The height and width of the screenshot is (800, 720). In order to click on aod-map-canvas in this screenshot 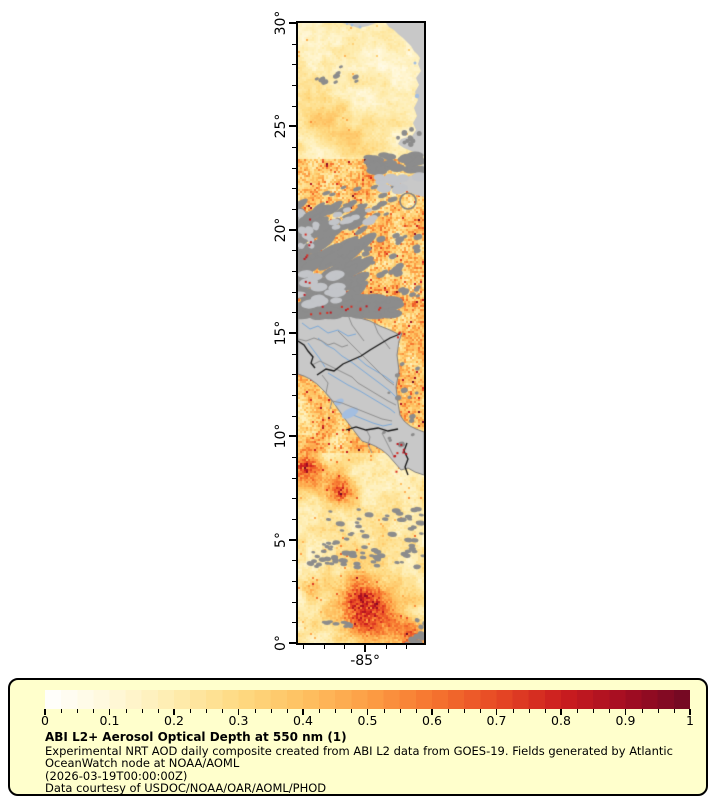, I will do `click(361, 333)`.